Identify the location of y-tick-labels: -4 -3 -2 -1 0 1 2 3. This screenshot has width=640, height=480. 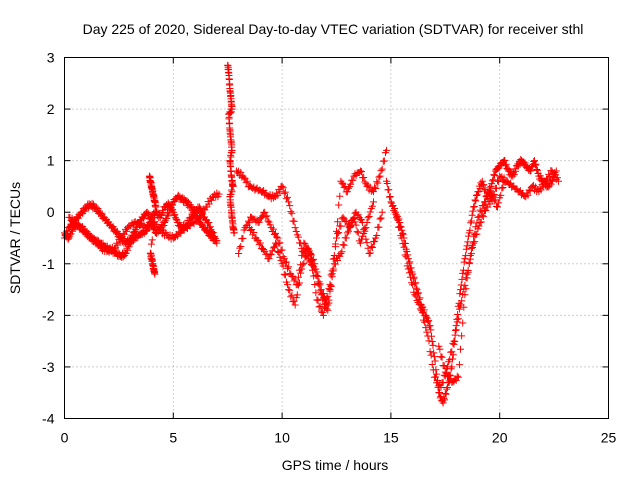
(48, 238).